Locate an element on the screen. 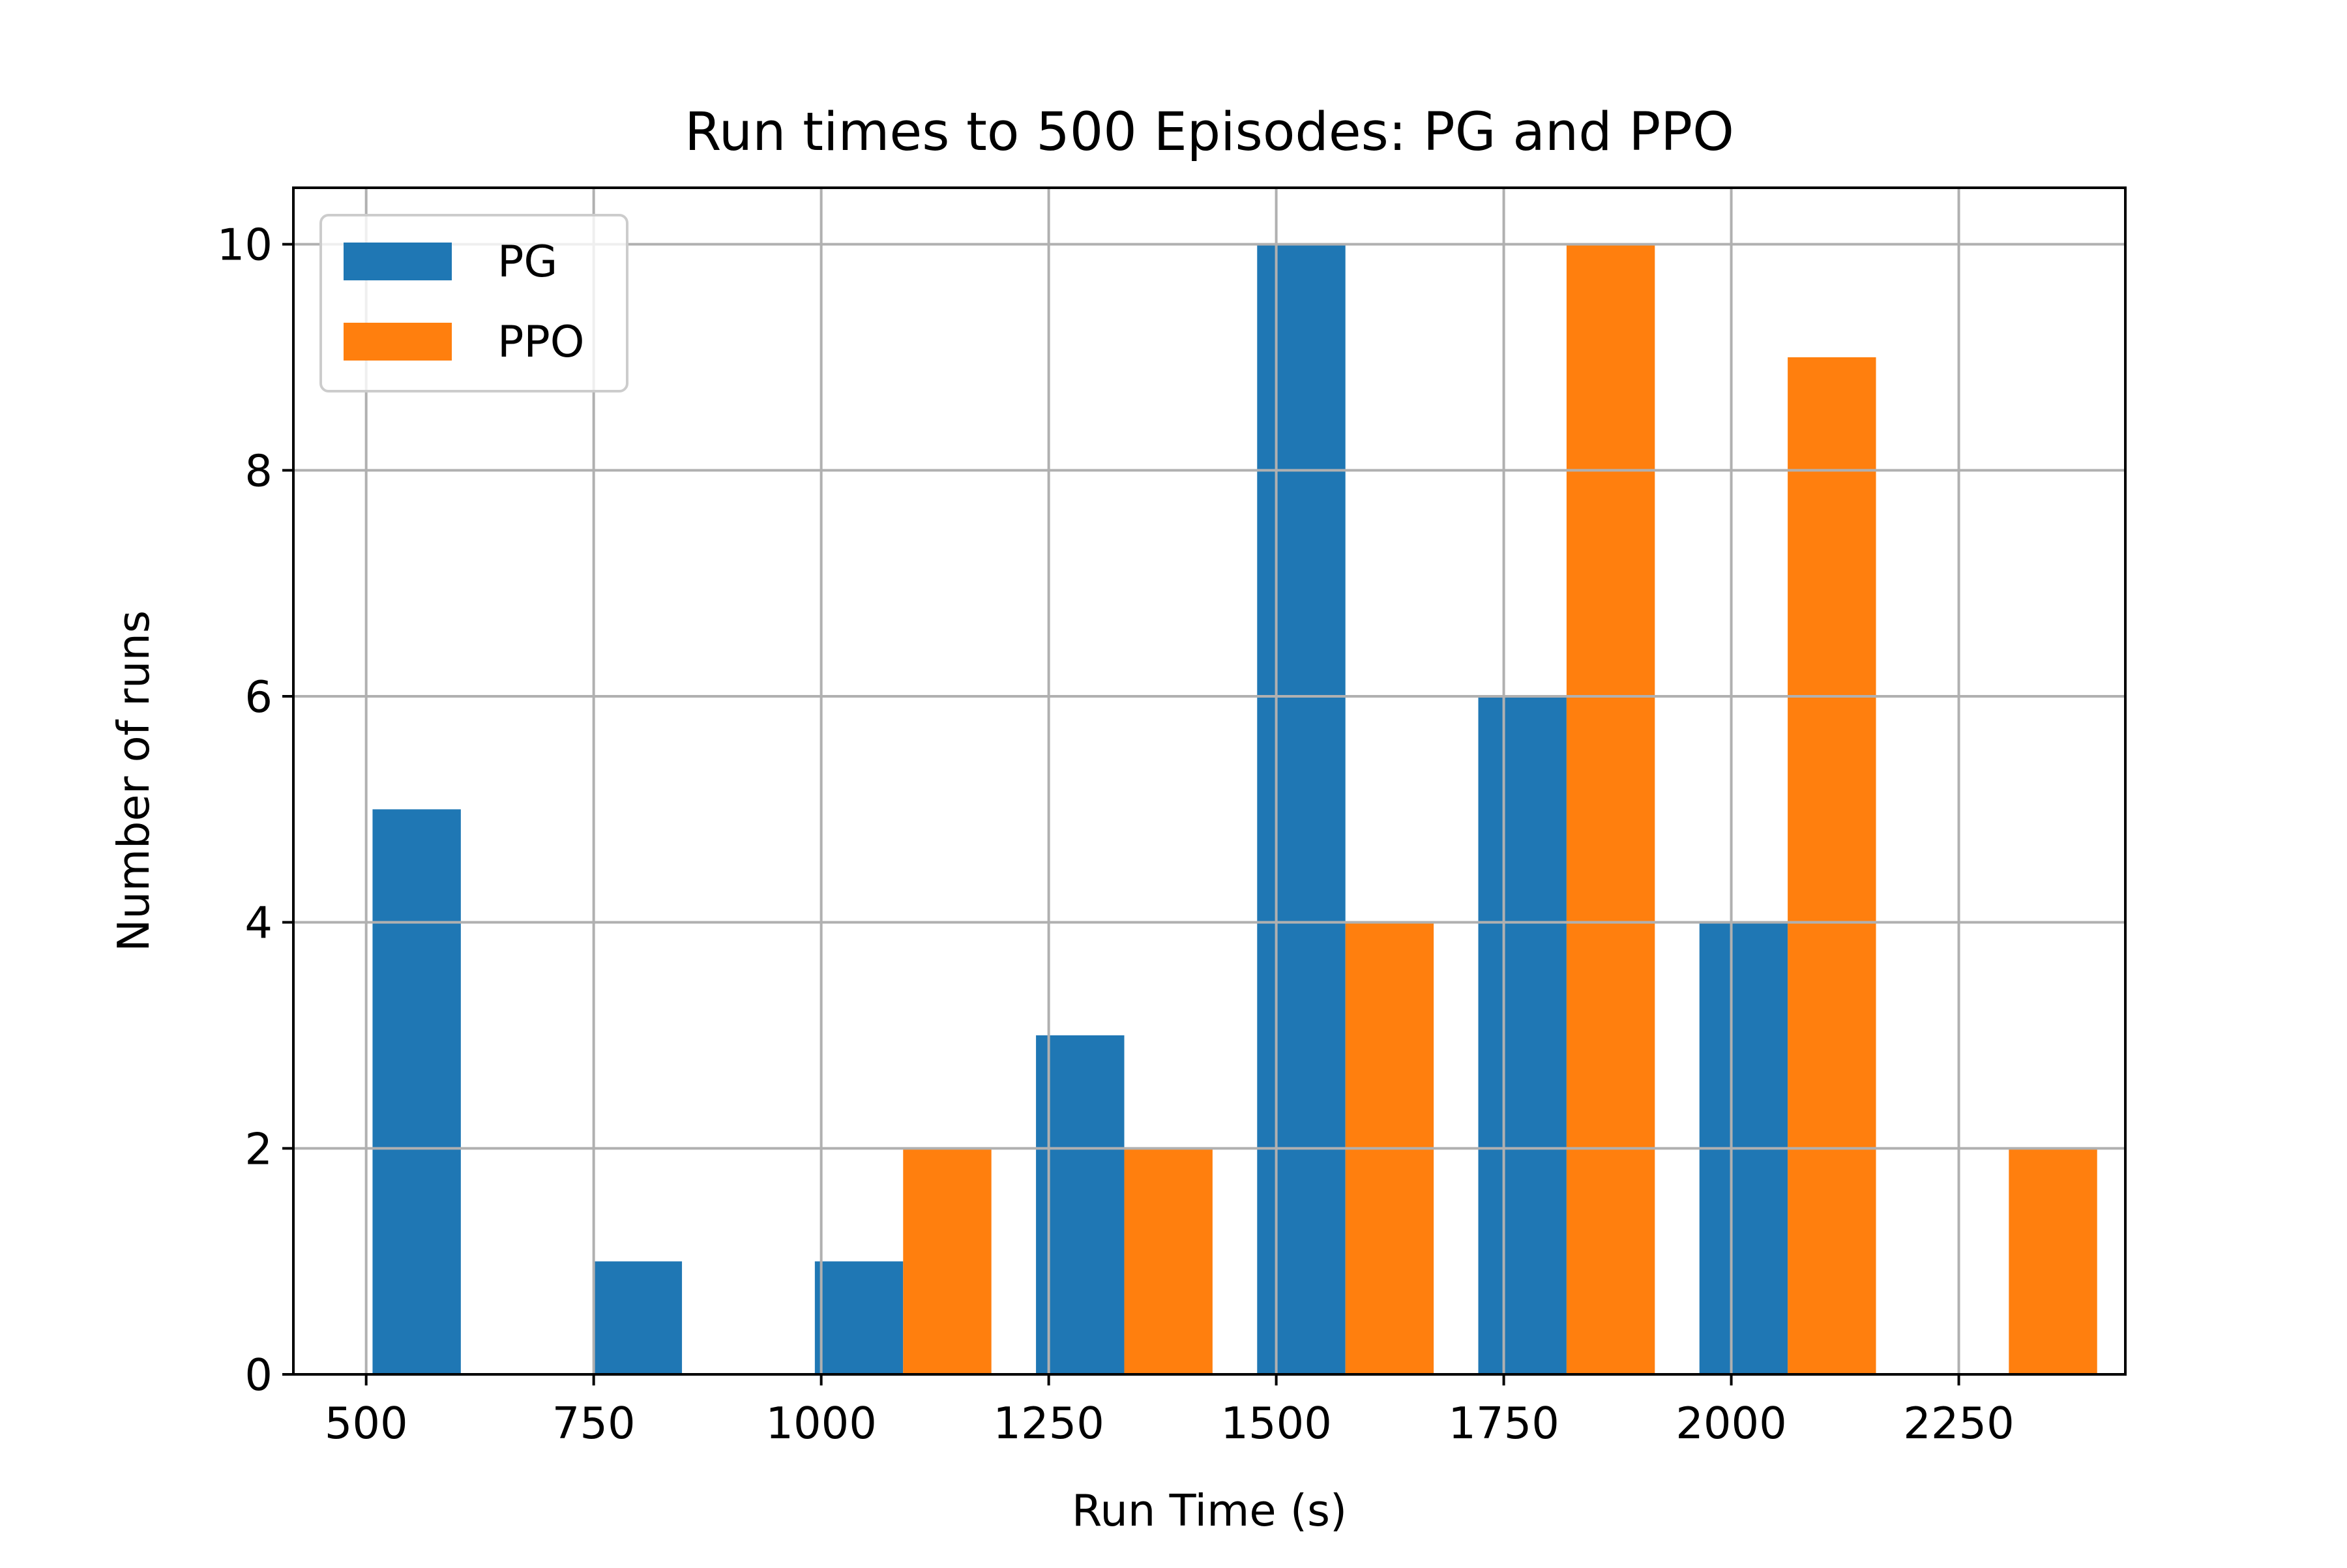 The image size is (2347, 1568). legend-swatch-pg is located at coordinates (398, 261).